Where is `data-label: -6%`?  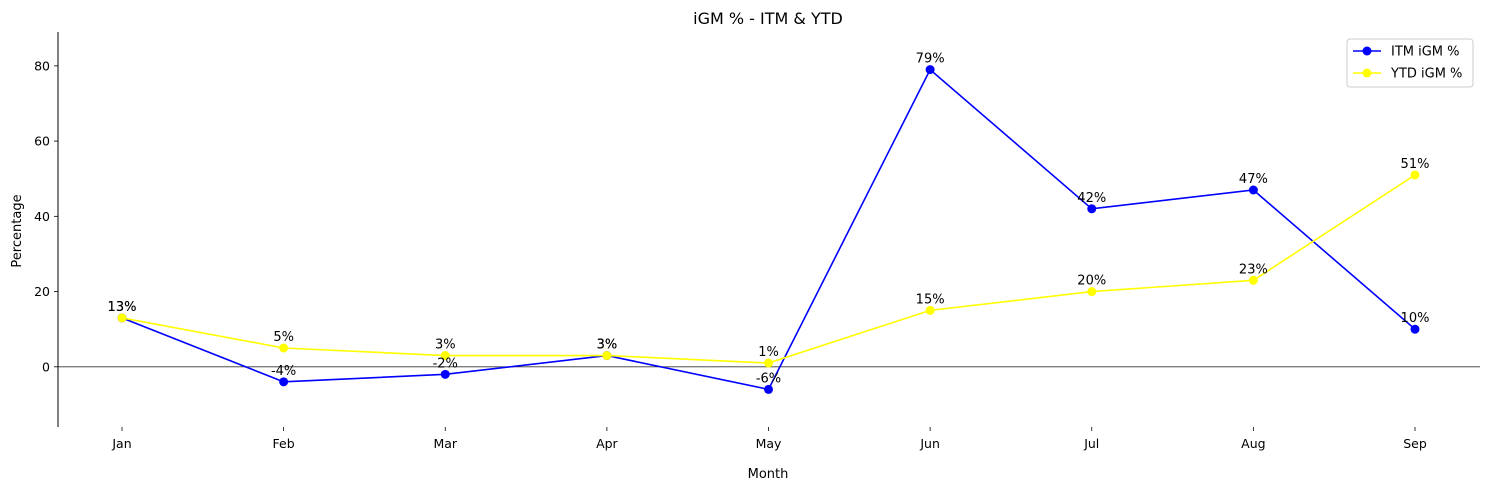 data-label: -6% is located at coordinates (768, 378).